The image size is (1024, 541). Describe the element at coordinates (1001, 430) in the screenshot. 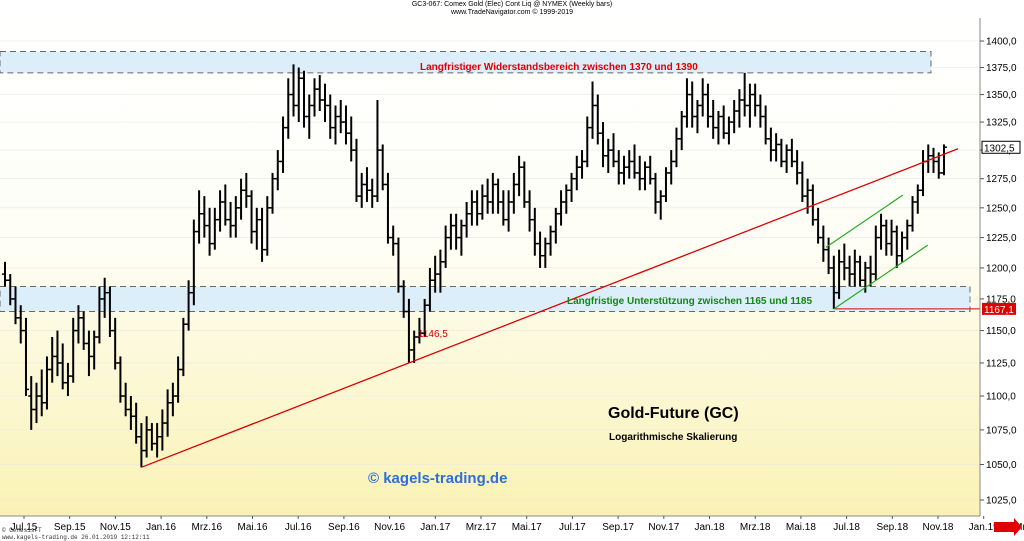

I see `y-tick-label: 1075,0` at that location.